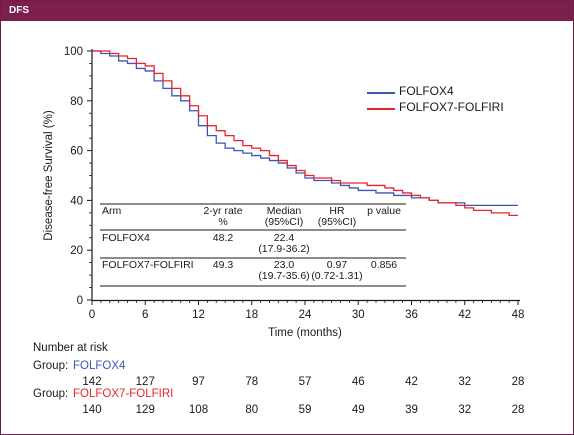  What do you see at coordinates (99, 366) in the screenshot?
I see `risk-group-name-1: FOLFOX4` at bounding box center [99, 366].